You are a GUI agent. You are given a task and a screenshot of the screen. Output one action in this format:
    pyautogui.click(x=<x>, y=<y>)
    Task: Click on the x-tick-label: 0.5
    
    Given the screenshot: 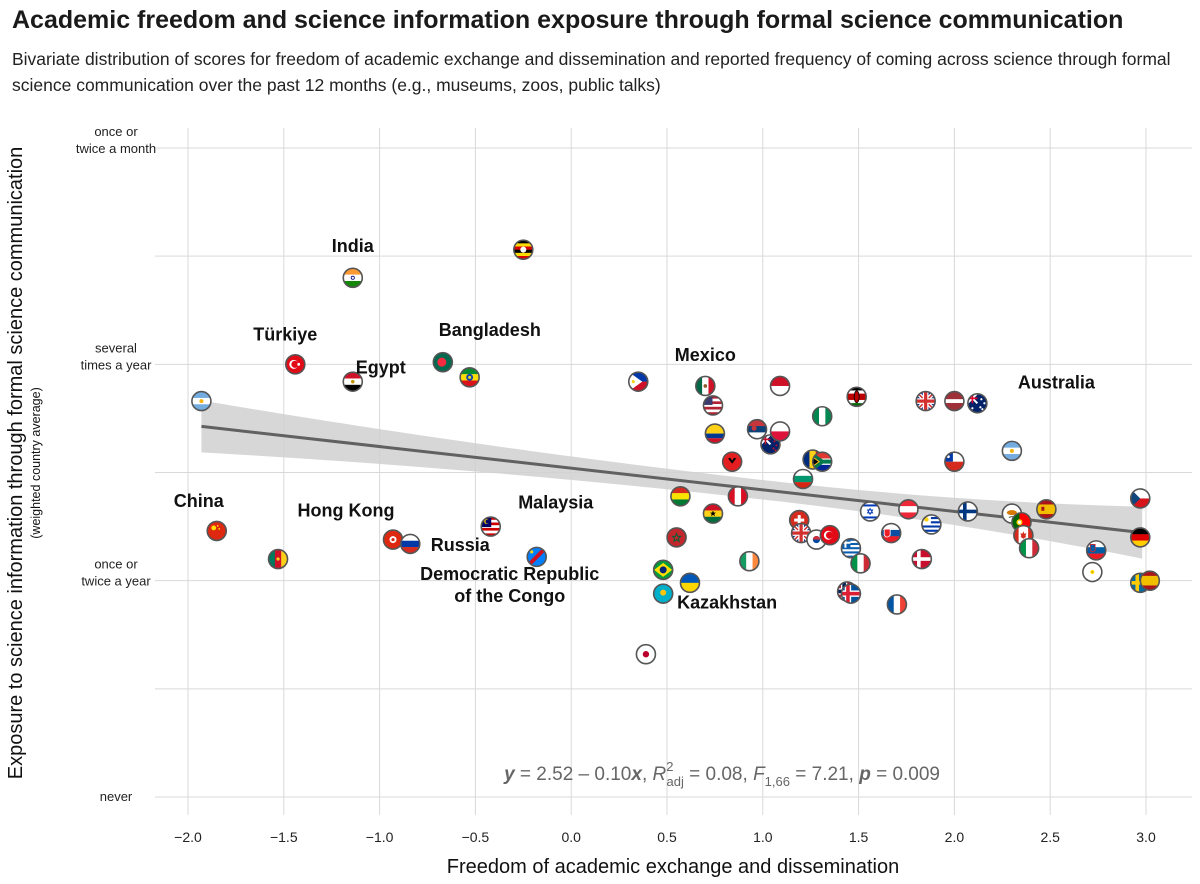 What is the action you would take?
    pyautogui.click(x=667, y=837)
    